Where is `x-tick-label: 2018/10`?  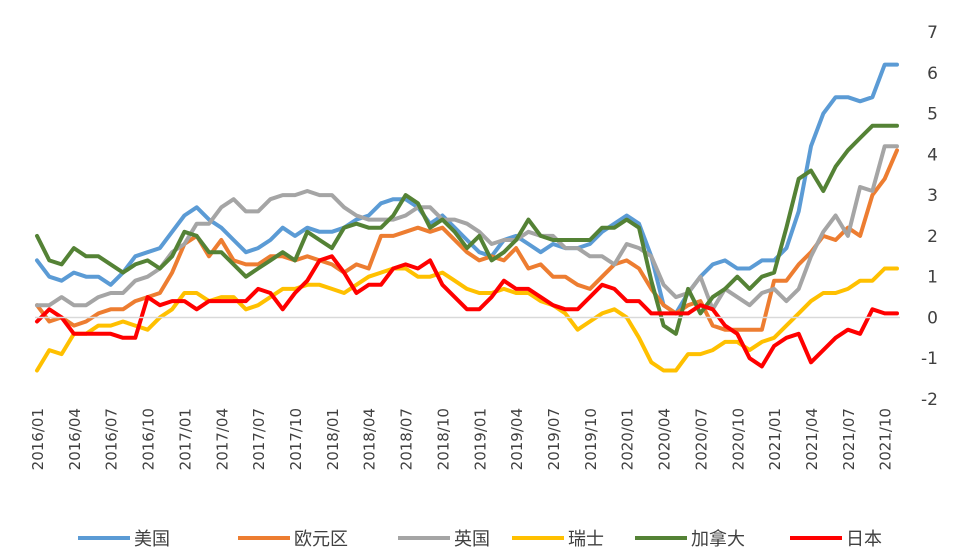
x-tick-label: 2018/10 is located at coordinates (443, 439).